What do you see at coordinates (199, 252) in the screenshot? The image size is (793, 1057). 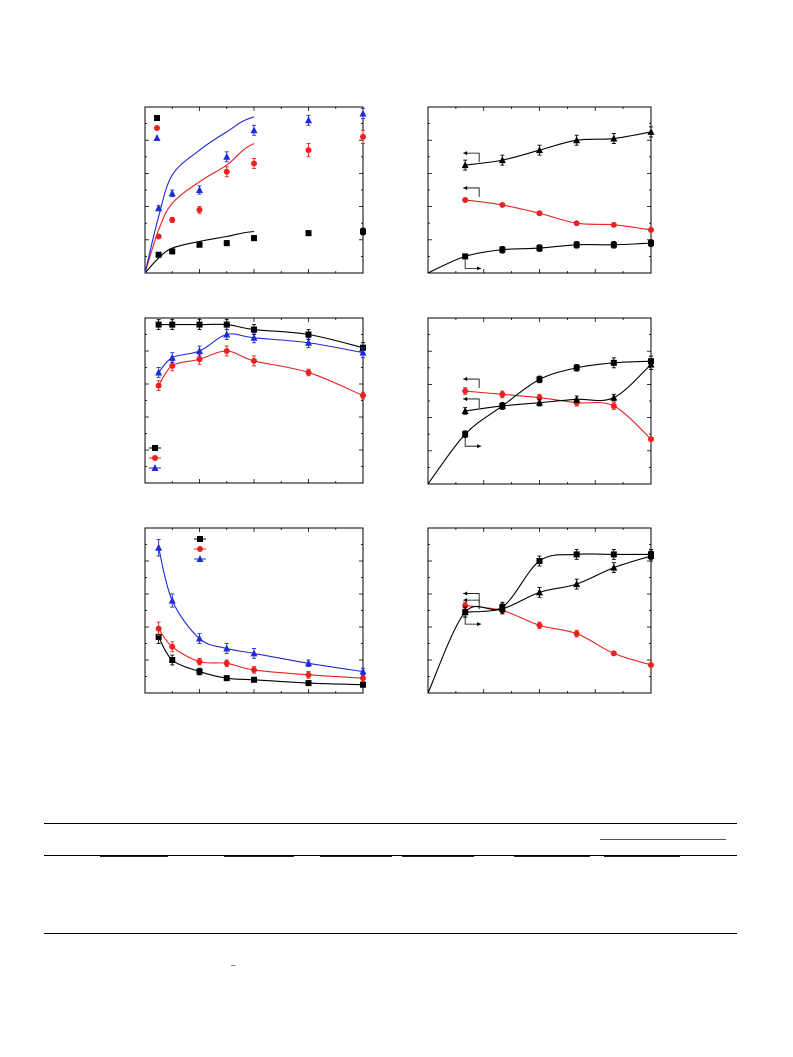 I see `panel-a-series-1-line` at bounding box center [199, 252].